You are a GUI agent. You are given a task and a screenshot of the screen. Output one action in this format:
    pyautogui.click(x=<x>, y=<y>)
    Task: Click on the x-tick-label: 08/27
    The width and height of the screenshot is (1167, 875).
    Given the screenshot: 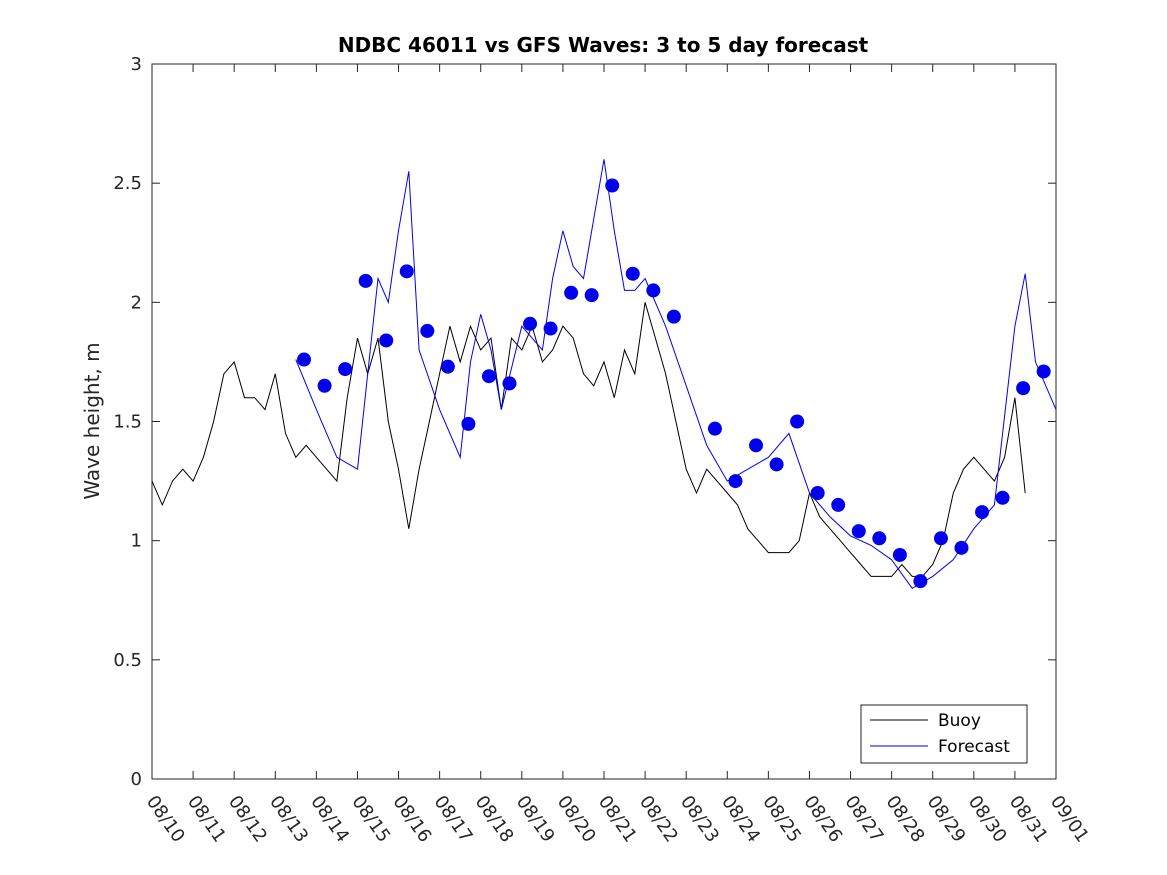 What is the action you would take?
    pyautogui.click(x=863, y=819)
    